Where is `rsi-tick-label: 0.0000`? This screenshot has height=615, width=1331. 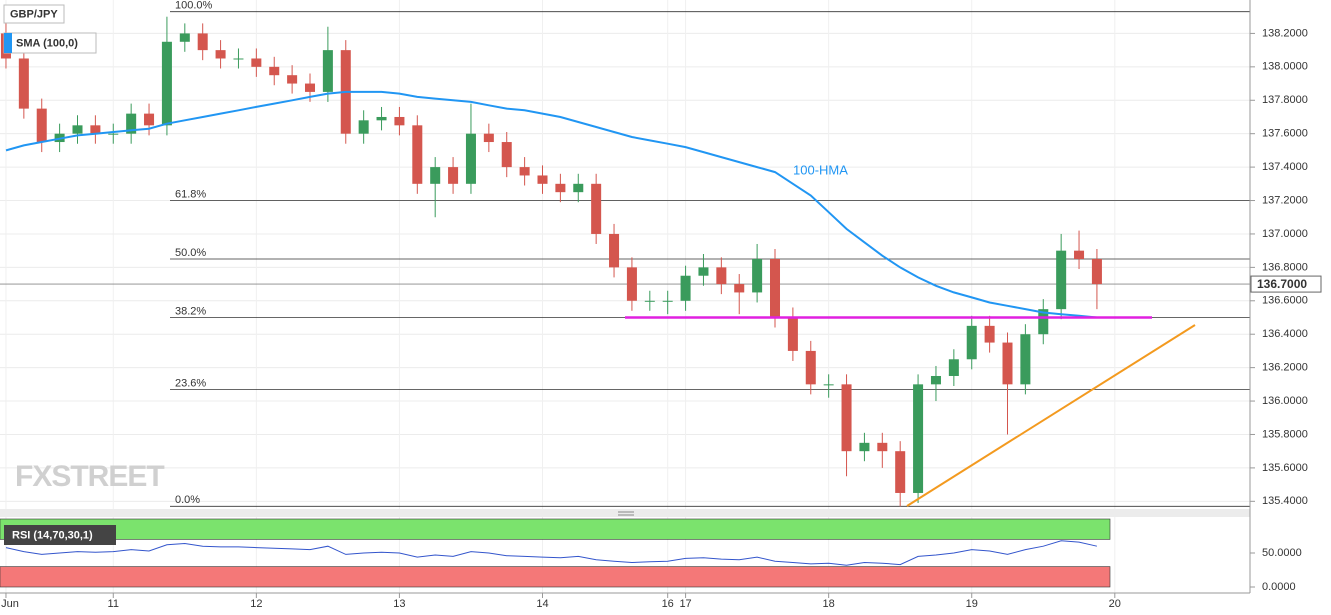
rsi-tick-label: 0.0000 is located at coordinates (1279, 587).